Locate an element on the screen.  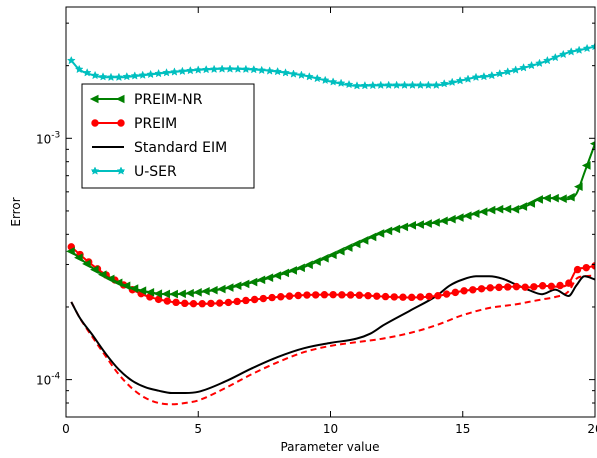
x-tick-label: 10 is located at coordinates (330, 429).